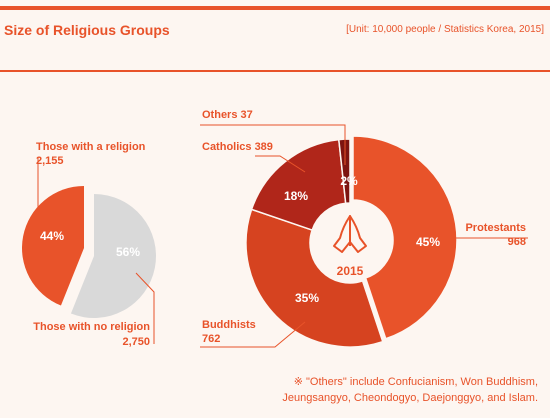 The image size is (550, 418). I want to click on percent-label-others: 2%, so click(349, 181).